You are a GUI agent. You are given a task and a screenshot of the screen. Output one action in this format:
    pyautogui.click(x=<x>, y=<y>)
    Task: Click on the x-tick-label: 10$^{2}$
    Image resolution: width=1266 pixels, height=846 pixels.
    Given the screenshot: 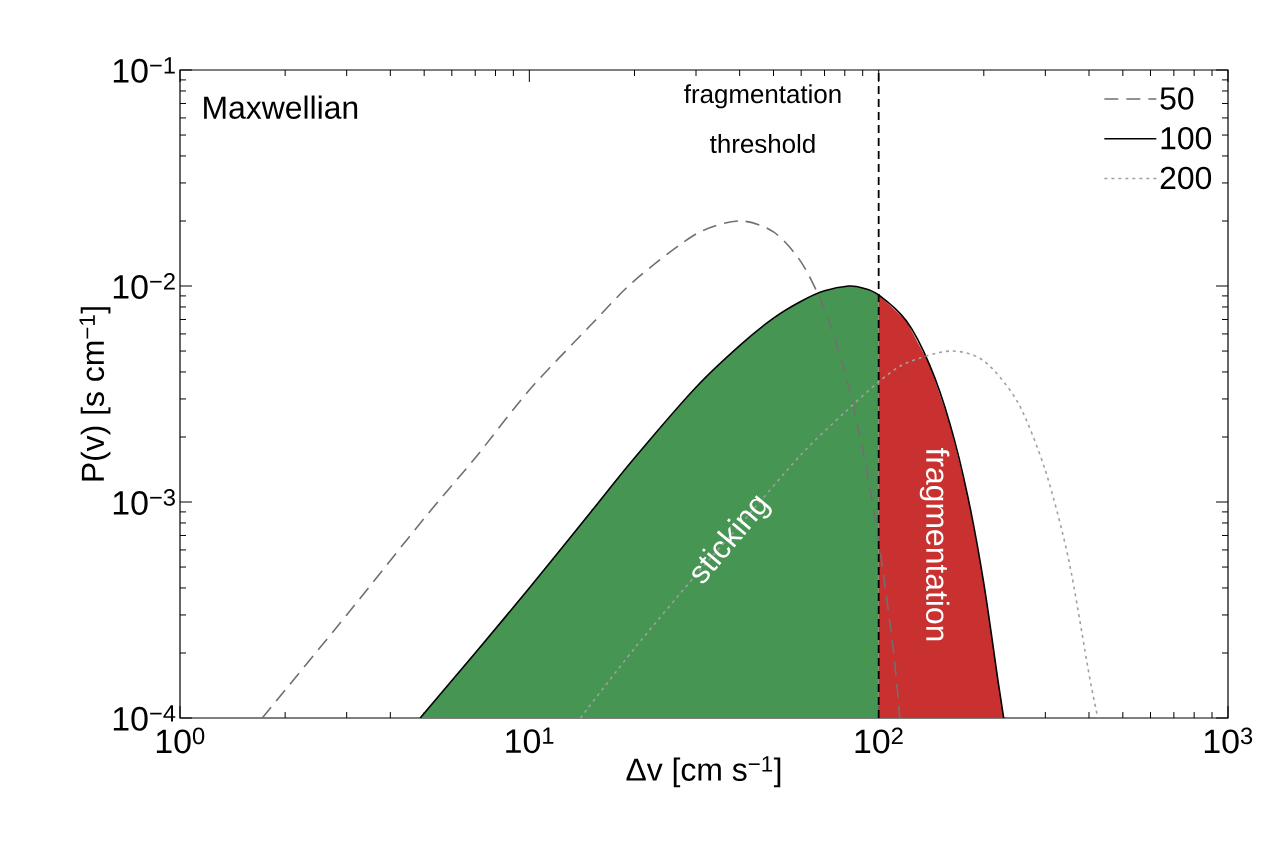 What is the action you would take?
    pyautogui.click(x=879, y=740)
    